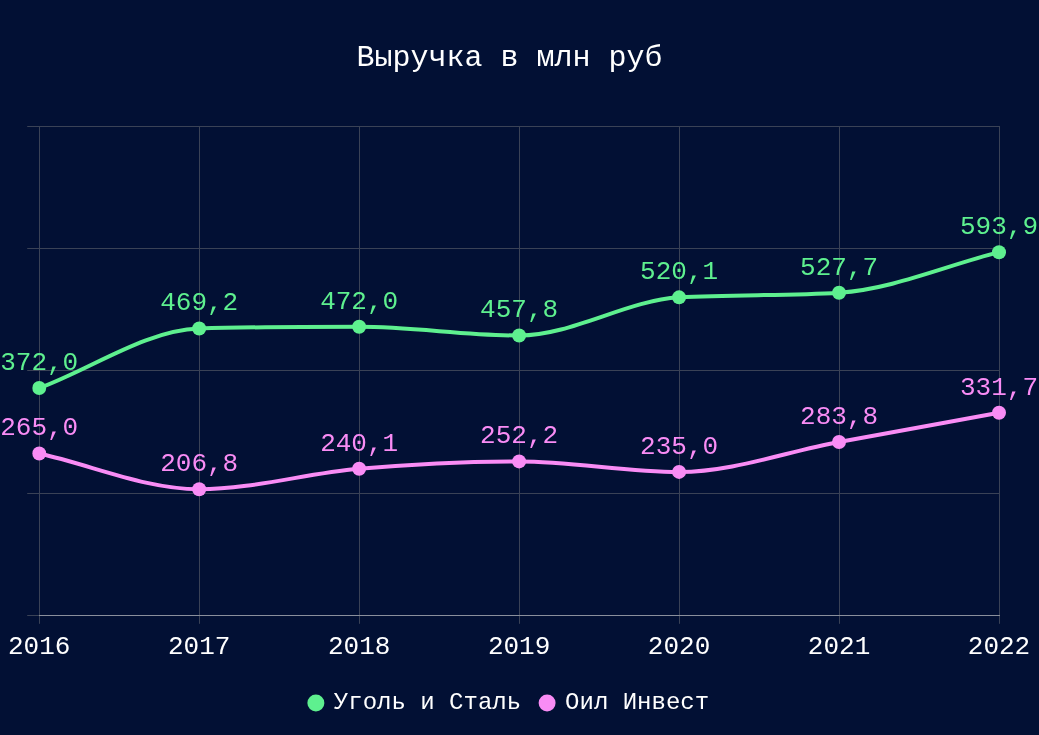  Describe the element at coordinates (679, 272) in the screenshot. I see `data-label: 520,1` at that location.